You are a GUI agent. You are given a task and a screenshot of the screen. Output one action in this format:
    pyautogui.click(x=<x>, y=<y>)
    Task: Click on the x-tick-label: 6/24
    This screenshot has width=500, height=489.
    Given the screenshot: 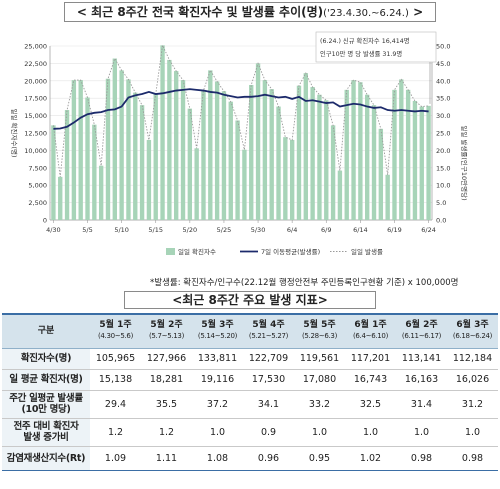 What is the action you would take?
    pyautogui.click(x=428, y=230)
    